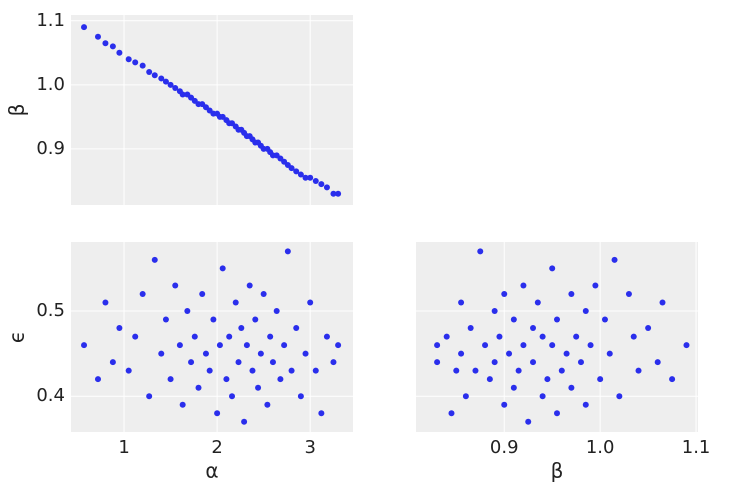  Describe the element at coordinates (557, 471) in the screenshot. I see `x-axis-label: β` at that location.